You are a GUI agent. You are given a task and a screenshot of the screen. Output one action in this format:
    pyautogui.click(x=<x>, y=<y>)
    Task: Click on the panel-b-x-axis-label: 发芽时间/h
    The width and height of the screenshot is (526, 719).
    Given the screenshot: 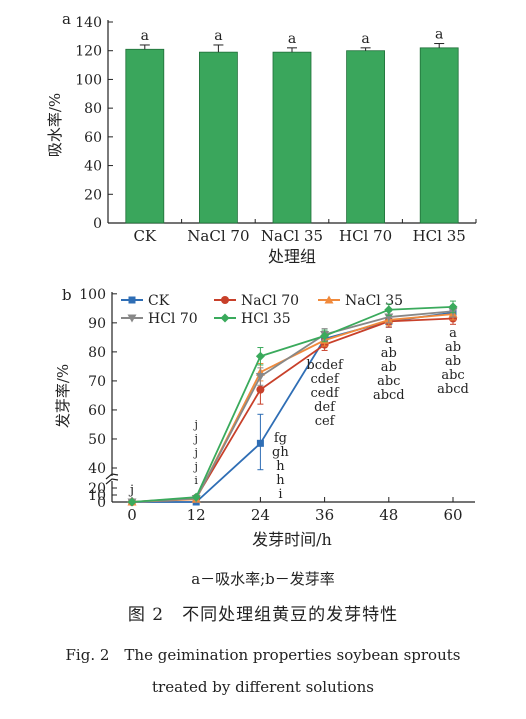 What is the action you would take?
    pyautogui.click(x=292, y=539)
    